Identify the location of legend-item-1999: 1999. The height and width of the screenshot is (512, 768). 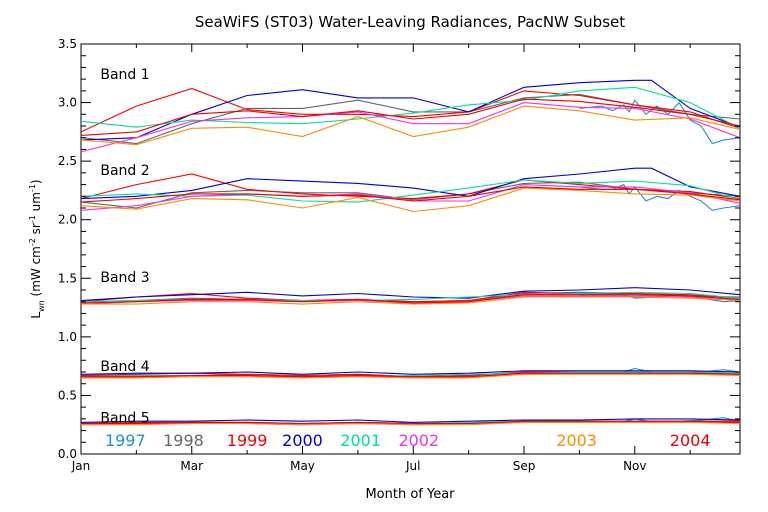
(247, 440).